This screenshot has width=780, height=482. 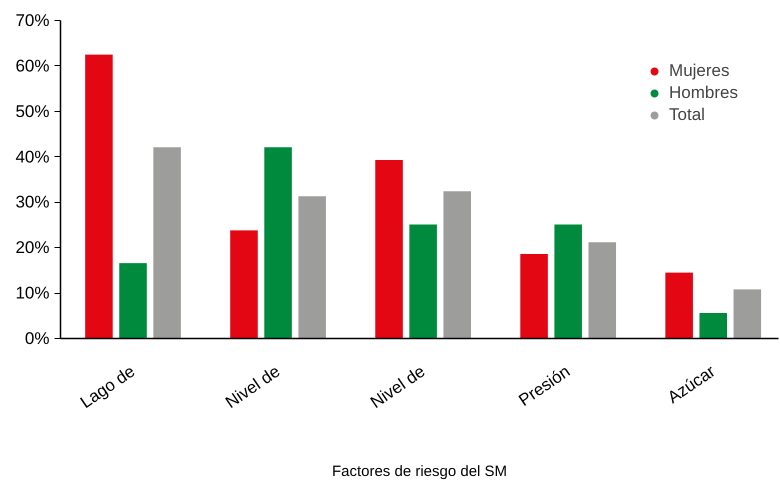 I want to click on y-tick-label: 20%, so click(x=32, y=248).